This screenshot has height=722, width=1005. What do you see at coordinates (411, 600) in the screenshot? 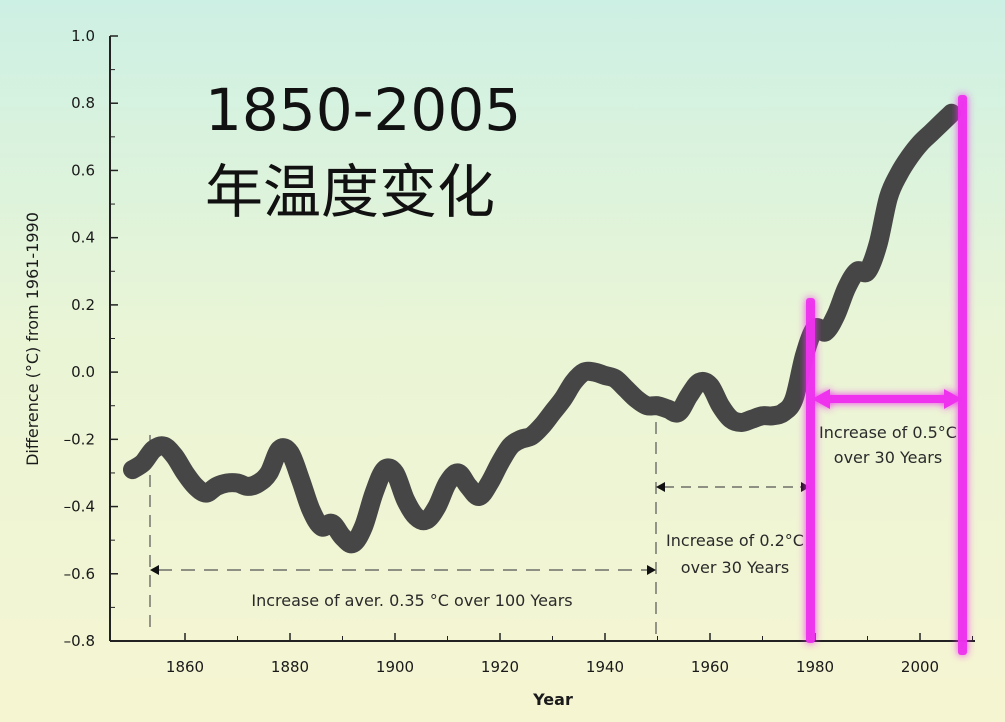
I see `annotation-100-years: Increase of aver. 0.35 °C over 100 Years` at bounding box center [411, 600].